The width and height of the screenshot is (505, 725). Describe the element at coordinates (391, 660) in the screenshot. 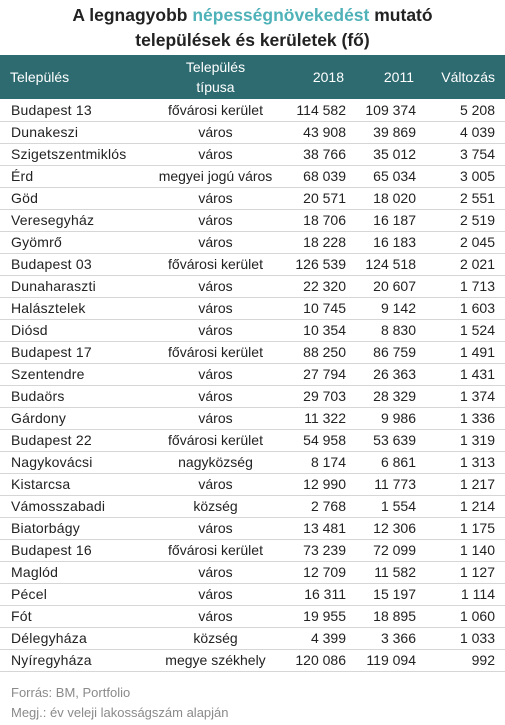

I see `cell-2011: 119 094` at that location.